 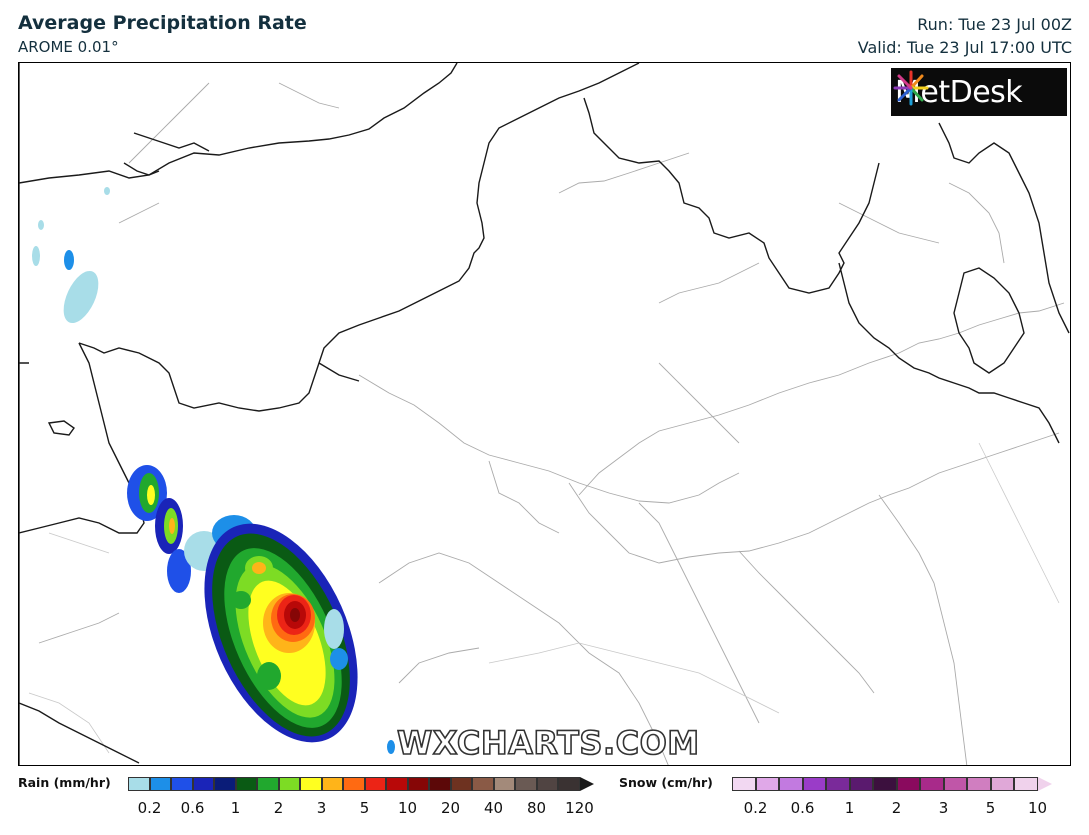 I want to click on precip-storm, so click(x=242, y=604).